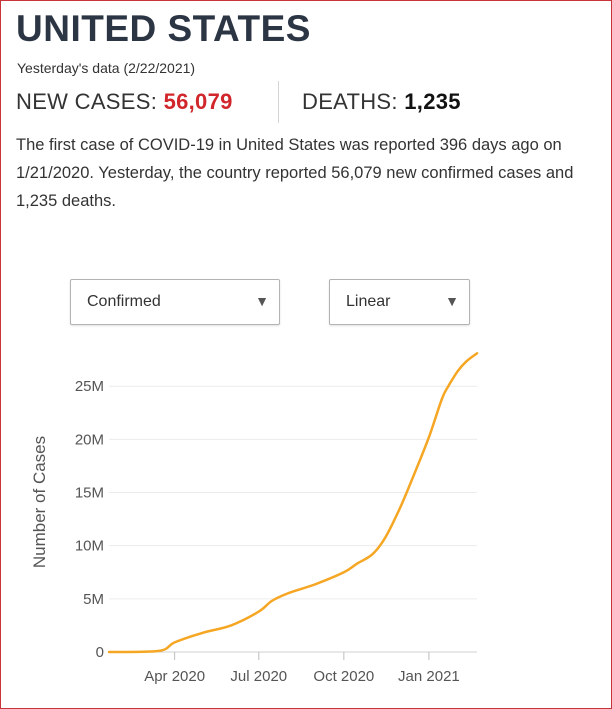 The image size is (612, 709). I want to click on deaths-label: DEATHS:, so click(350, 101).